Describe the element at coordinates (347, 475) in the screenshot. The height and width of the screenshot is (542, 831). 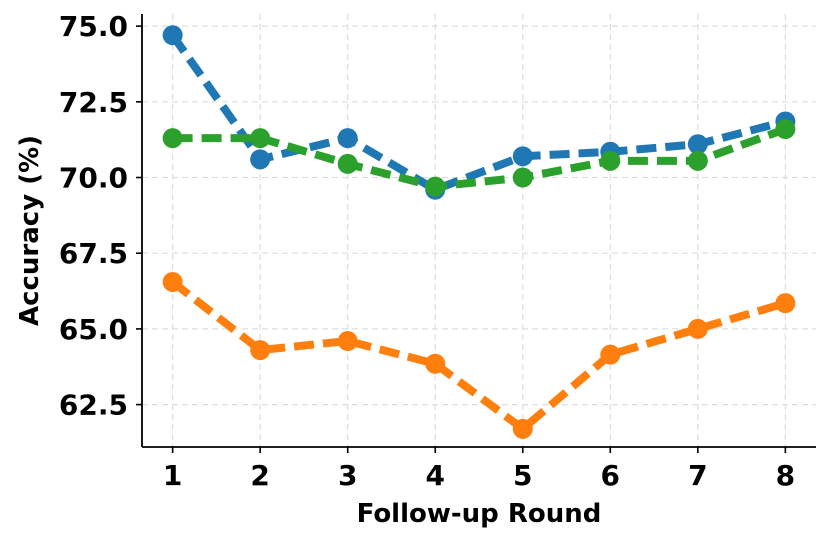
I see `x-tick-label: 3` at that location.